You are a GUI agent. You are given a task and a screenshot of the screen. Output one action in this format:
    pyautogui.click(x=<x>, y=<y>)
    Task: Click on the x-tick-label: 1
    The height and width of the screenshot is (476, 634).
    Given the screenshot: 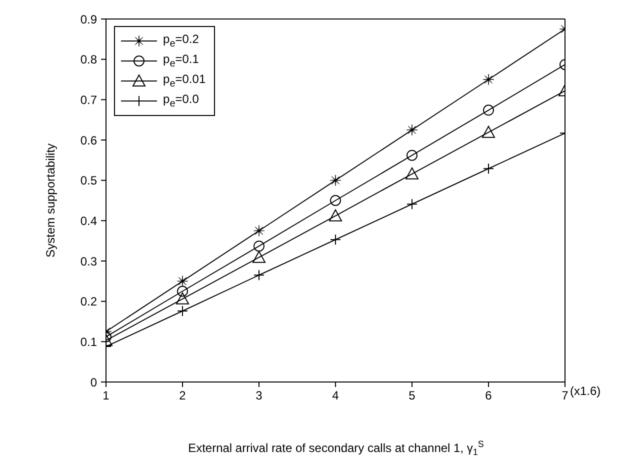 What is the action you would take?
    pyautogui.click(x=106, y=395)
    